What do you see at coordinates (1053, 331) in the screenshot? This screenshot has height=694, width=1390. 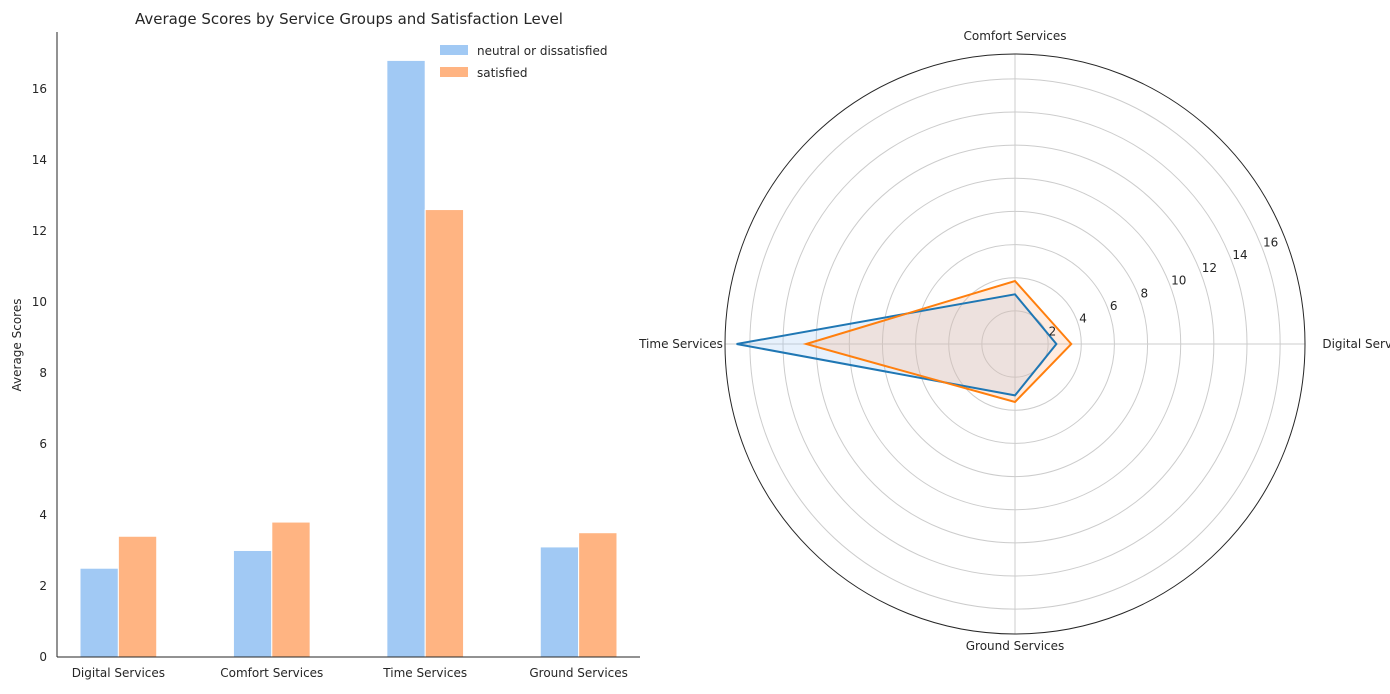 I see `radar-r-tick-label: 2` at bounding box center [1053, 331].